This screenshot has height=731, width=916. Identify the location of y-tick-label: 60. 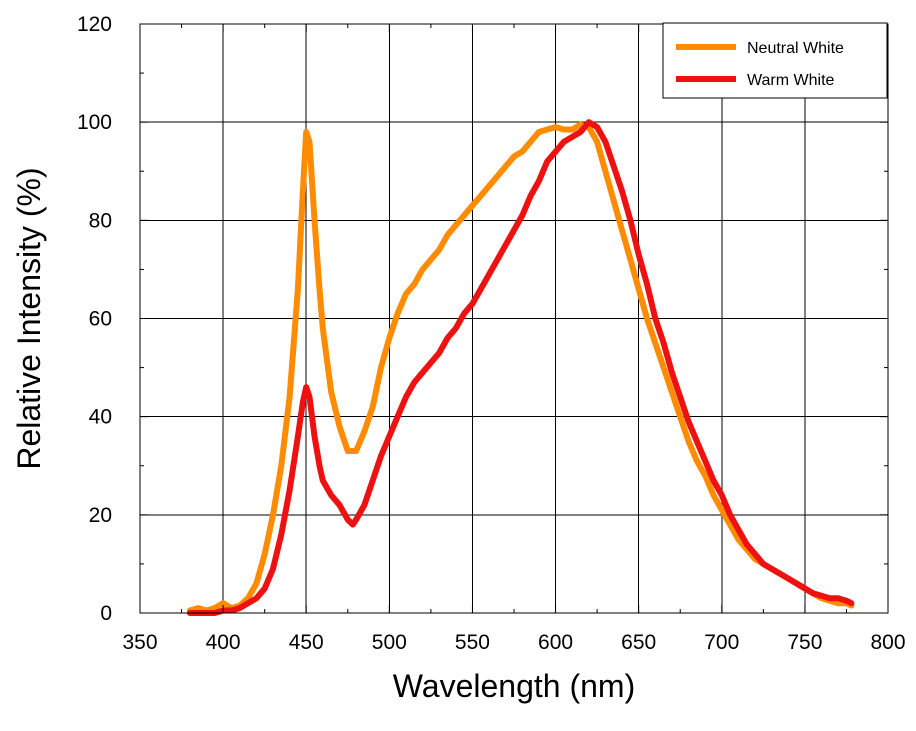
(100, 319).